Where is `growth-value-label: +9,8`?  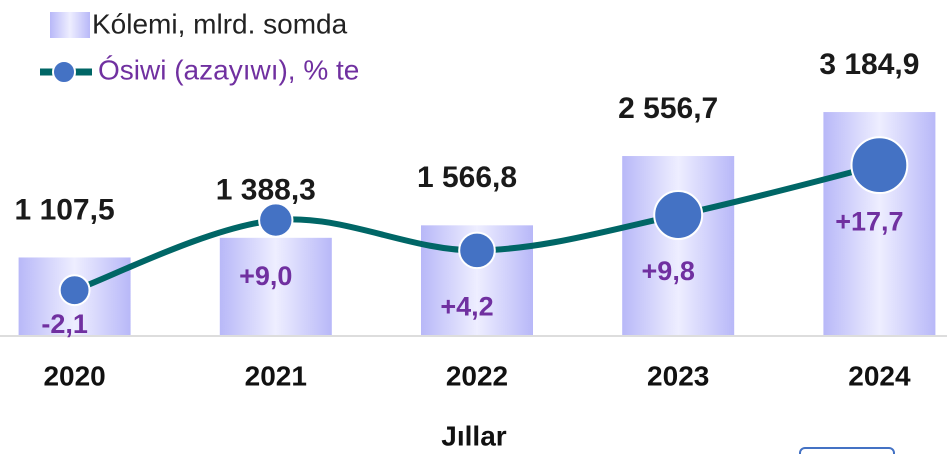 growth-value-label: +9,8 is located at coordinates (668, 271).